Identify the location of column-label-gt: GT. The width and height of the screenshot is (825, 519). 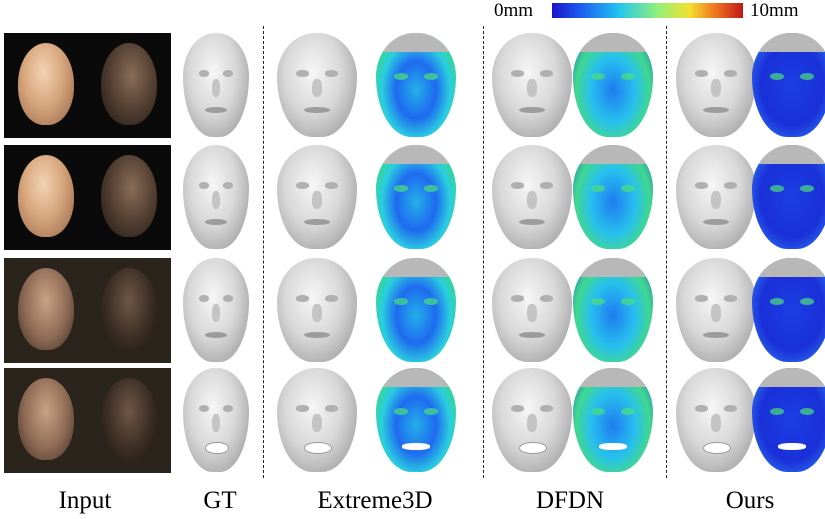
(220, 500).